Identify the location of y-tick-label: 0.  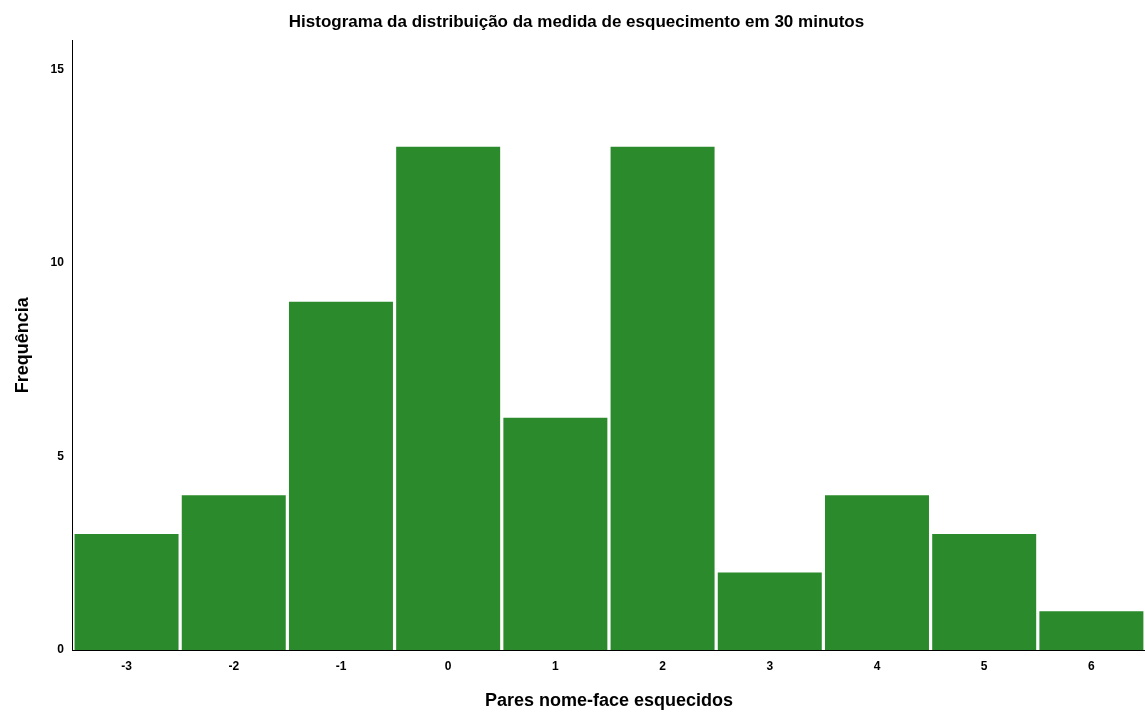
(61, 649).